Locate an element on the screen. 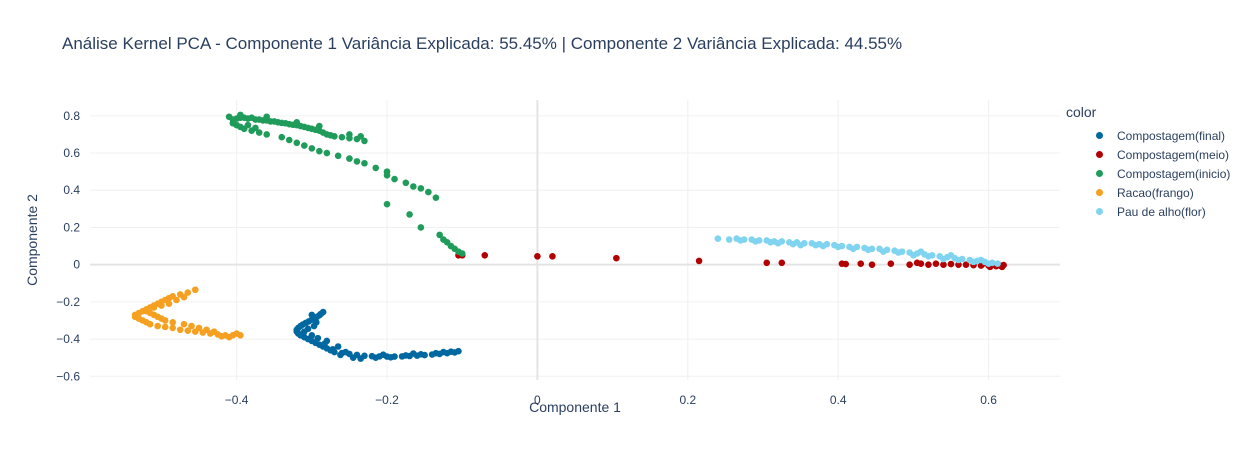  y-tick-label: 0.2 is located at coordinates (71, 227).